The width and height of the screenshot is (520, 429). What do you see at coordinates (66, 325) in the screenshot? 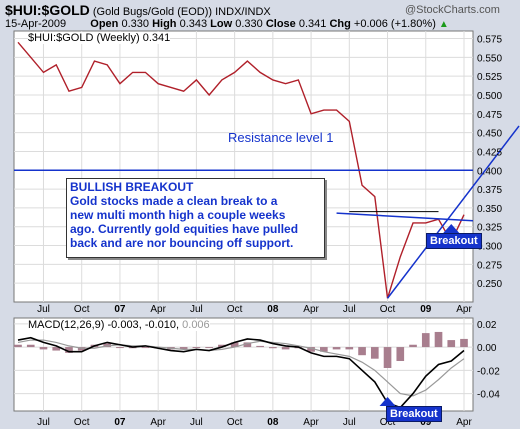
I see `macd-legend-prefix: MACD(12,26,9)` at bounding box center [66, 325].